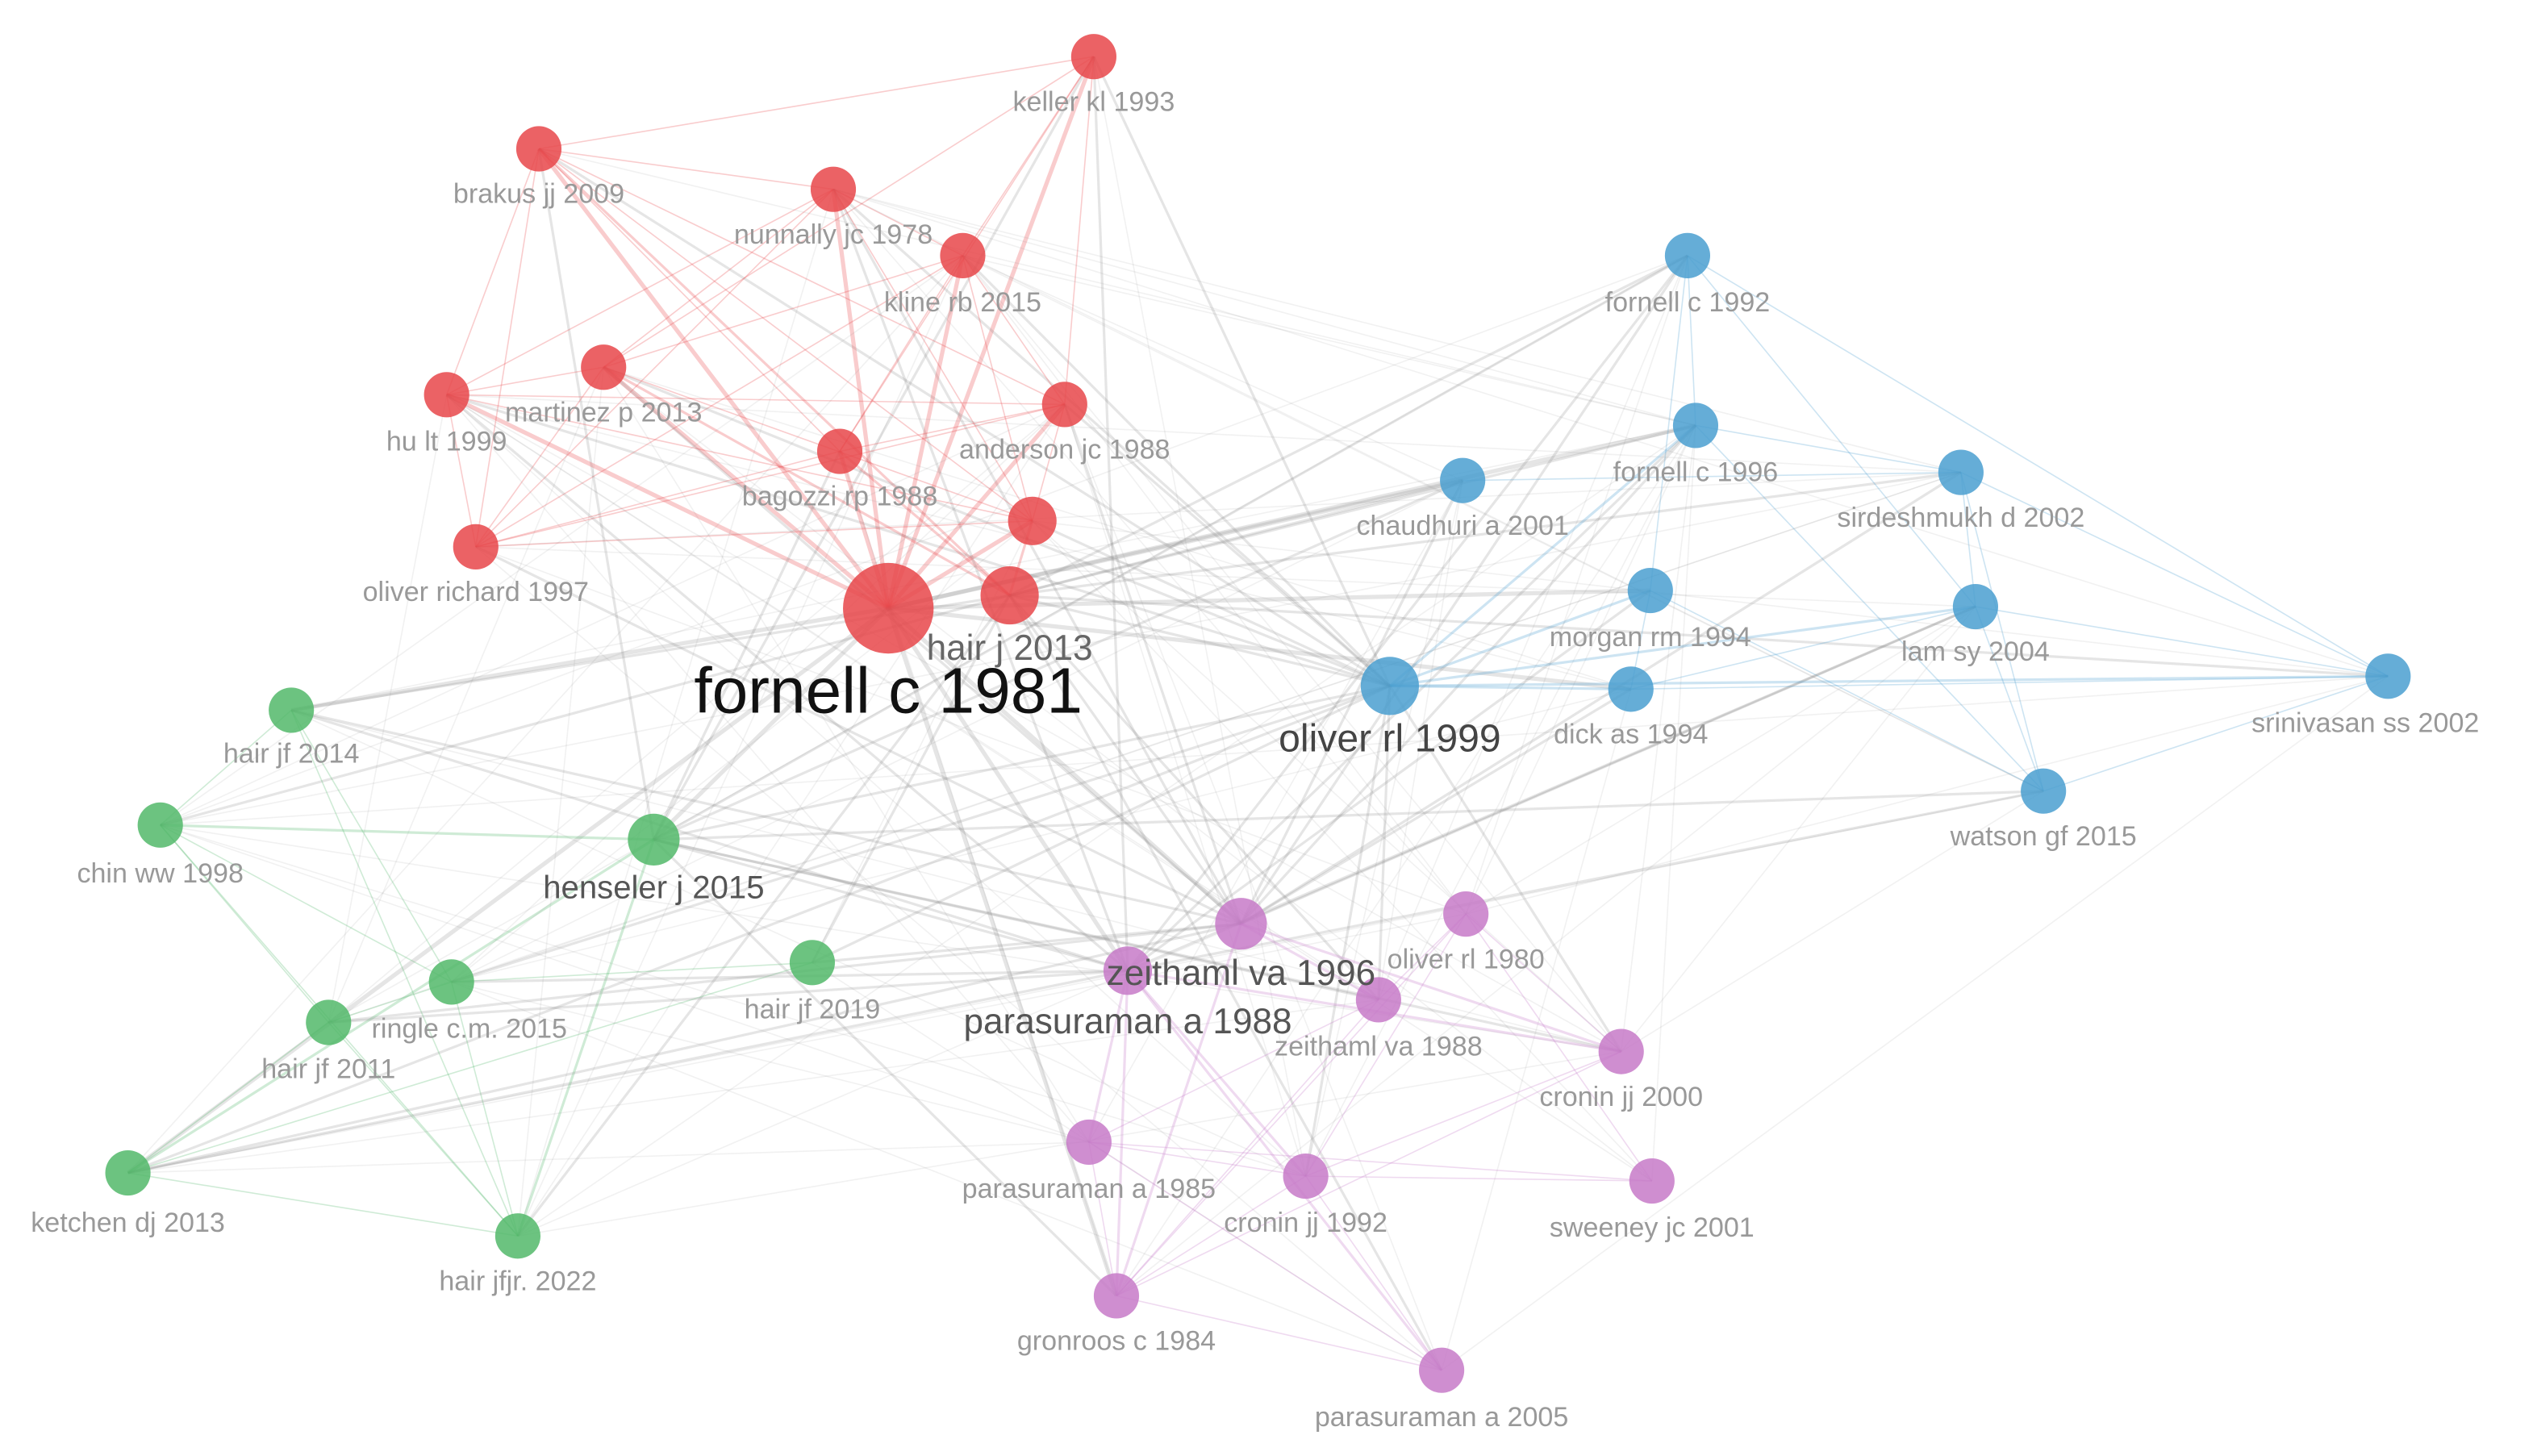 This screenshot has height=1456, width=2537. What do you see at coordinates (603, 412) in the screenshot?
I see `node-label: martinez p 2013` at bounding box center [603, 412].